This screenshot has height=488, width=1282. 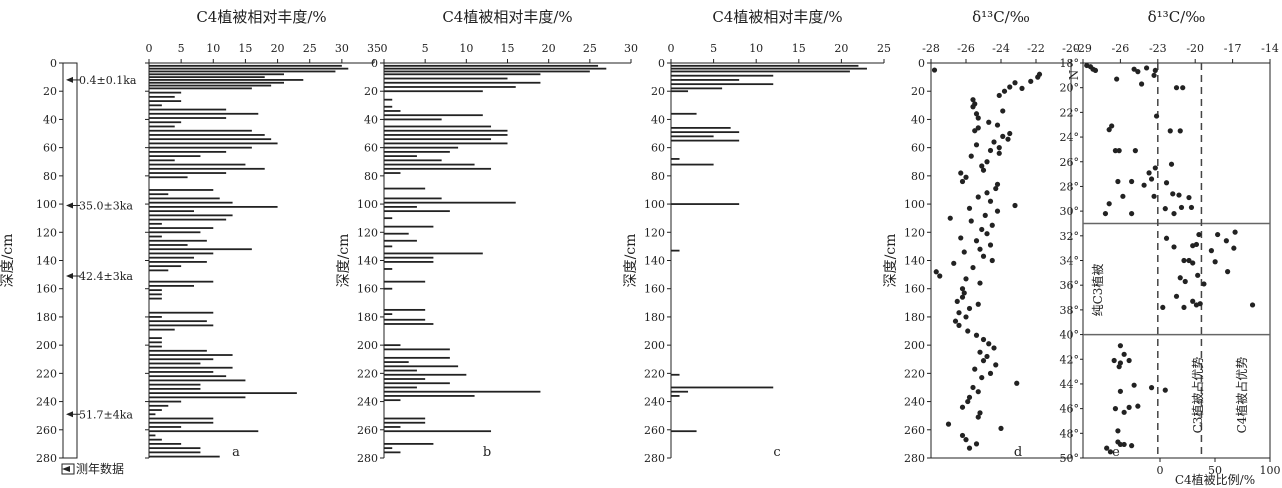 I want to click on y-tick-label: 260, so click(x=654, y=430).